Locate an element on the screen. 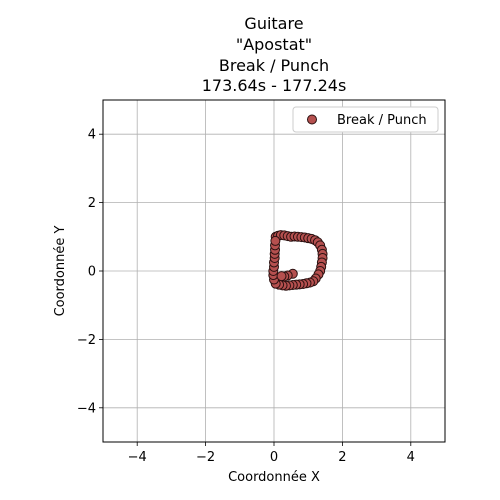 The width and height of the screenshot is (500, 500). y-tick-label: −2 is located at coordinates (86, 340).